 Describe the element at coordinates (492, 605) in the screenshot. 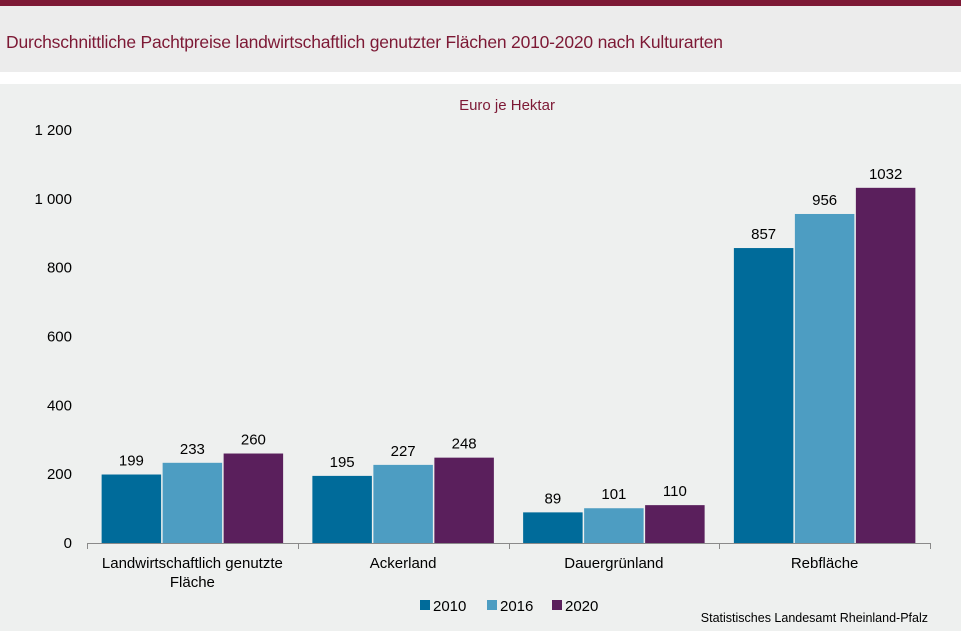

I see `legend-swatch-2016` at that location.